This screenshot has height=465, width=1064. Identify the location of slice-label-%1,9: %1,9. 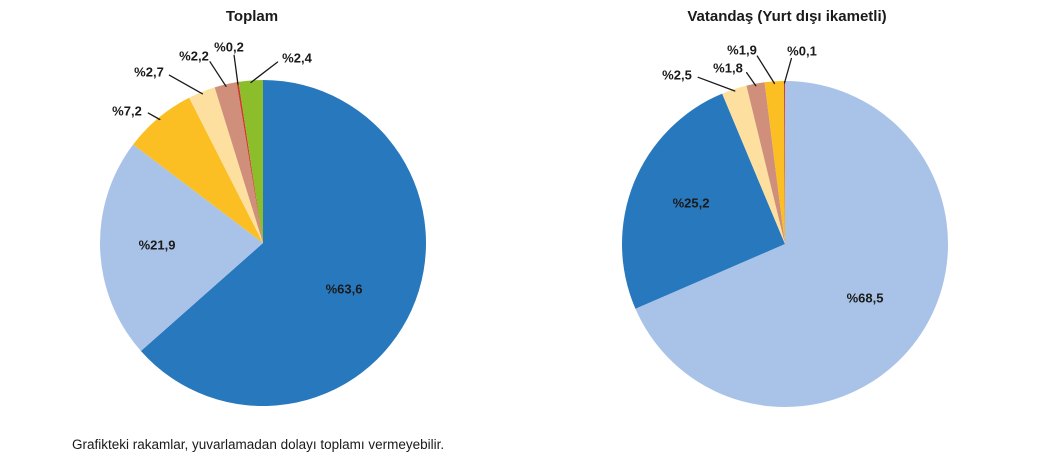
(742, 50).